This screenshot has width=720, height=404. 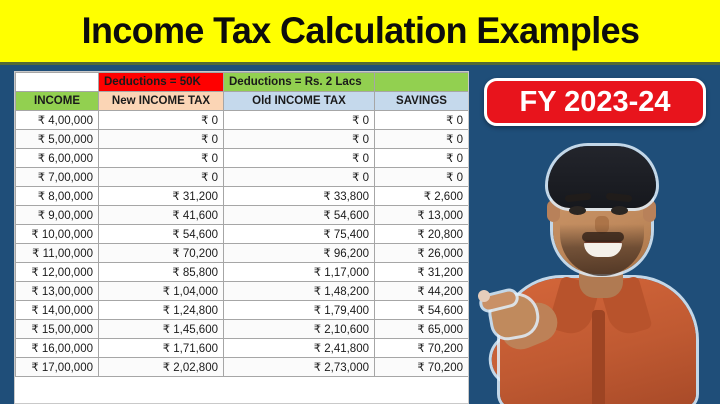 I want to click on presenter-mustache, so click(x=603, y=237).